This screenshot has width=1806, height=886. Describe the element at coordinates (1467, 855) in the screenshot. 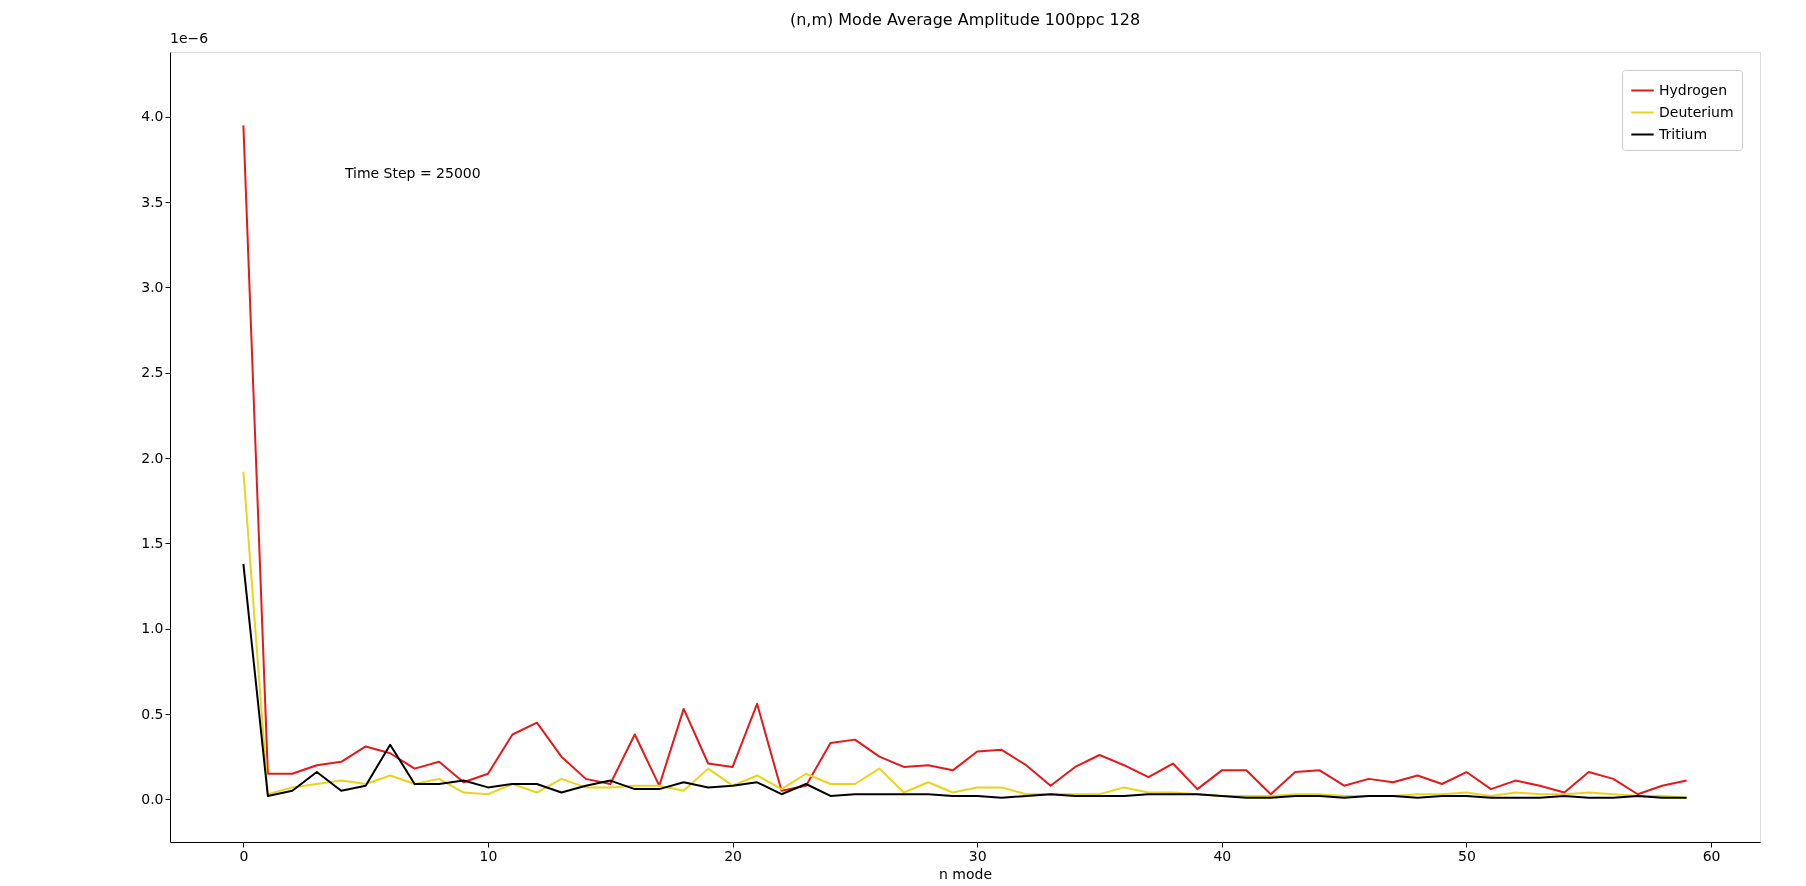

I see `x-tick-label: 50` at that location.